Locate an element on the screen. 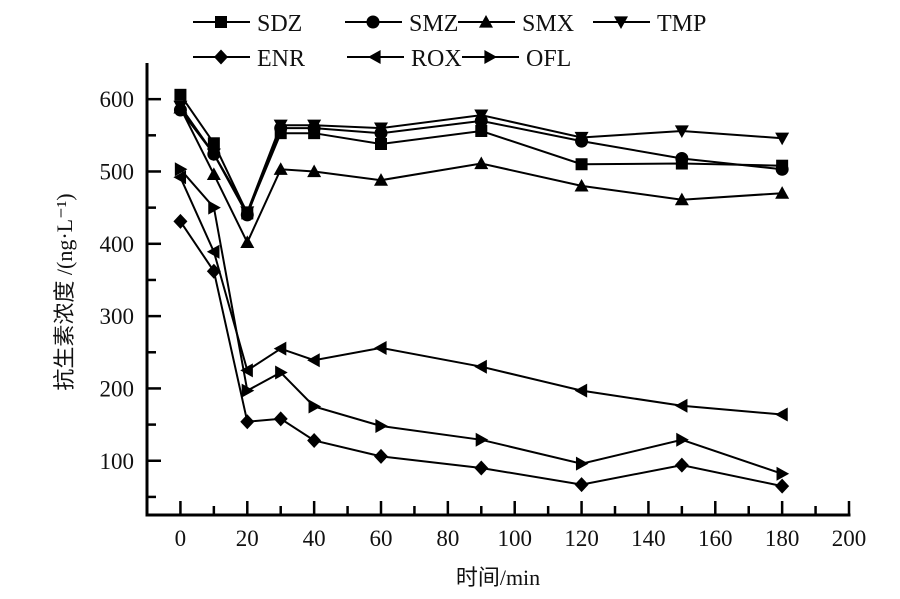 This screenshot has width=900, height=599. legend-item-sdz: SDZ is located at coordinates (247, 24).